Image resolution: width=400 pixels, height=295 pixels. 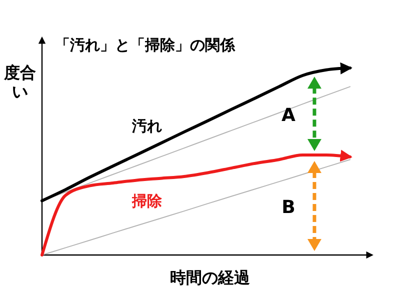 What do you see at coordinates (210, 277) in the screenshot?
I see `x-axis-title: 時間の経過` at bounding box center [210, 277].